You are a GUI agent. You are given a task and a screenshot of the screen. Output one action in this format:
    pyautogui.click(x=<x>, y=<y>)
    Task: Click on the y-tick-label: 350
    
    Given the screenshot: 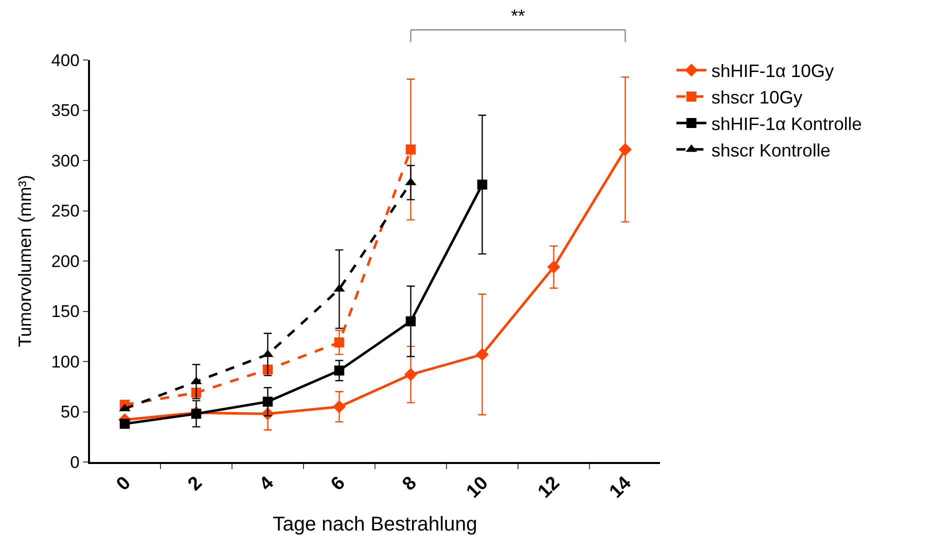 What is the action you would take?
    pyautogui.click(x=65, y=110)
    